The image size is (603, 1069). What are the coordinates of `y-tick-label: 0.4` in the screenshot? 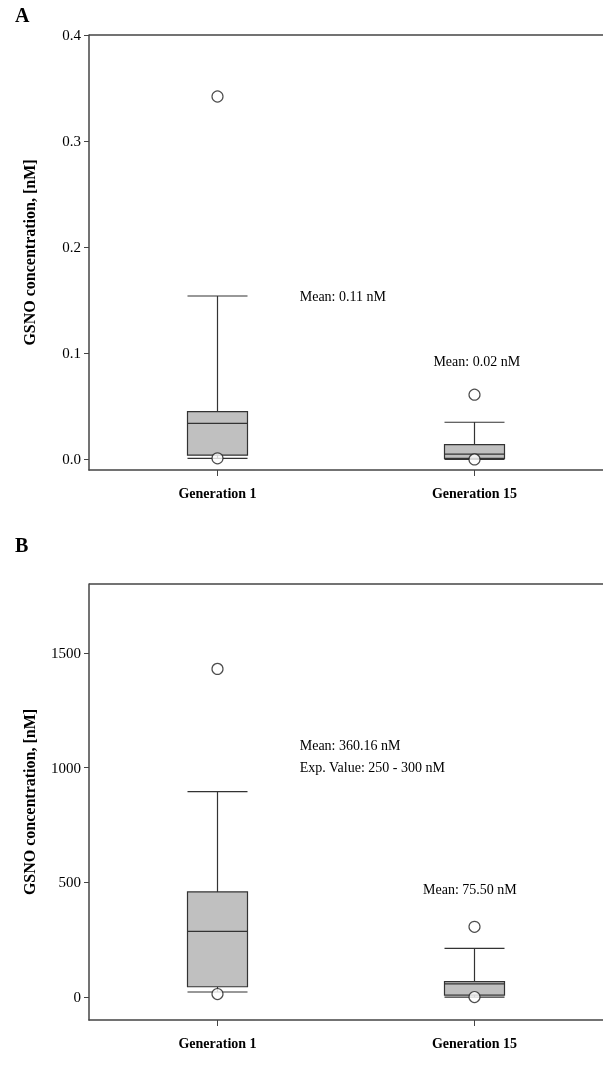 It's located at (72, 35).